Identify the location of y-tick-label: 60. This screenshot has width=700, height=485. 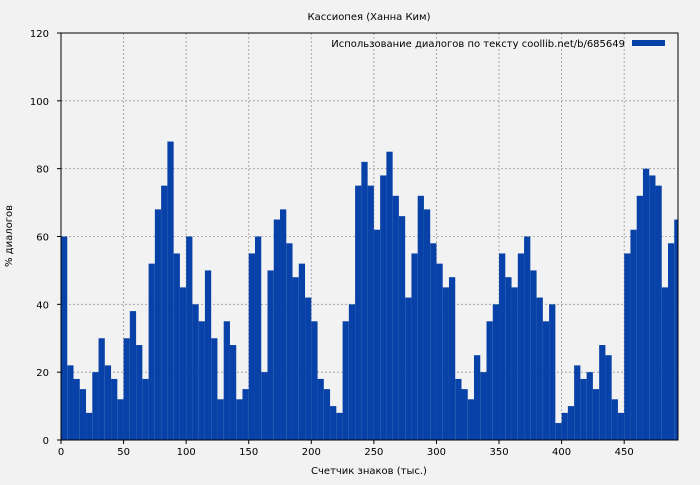
(42, 238).